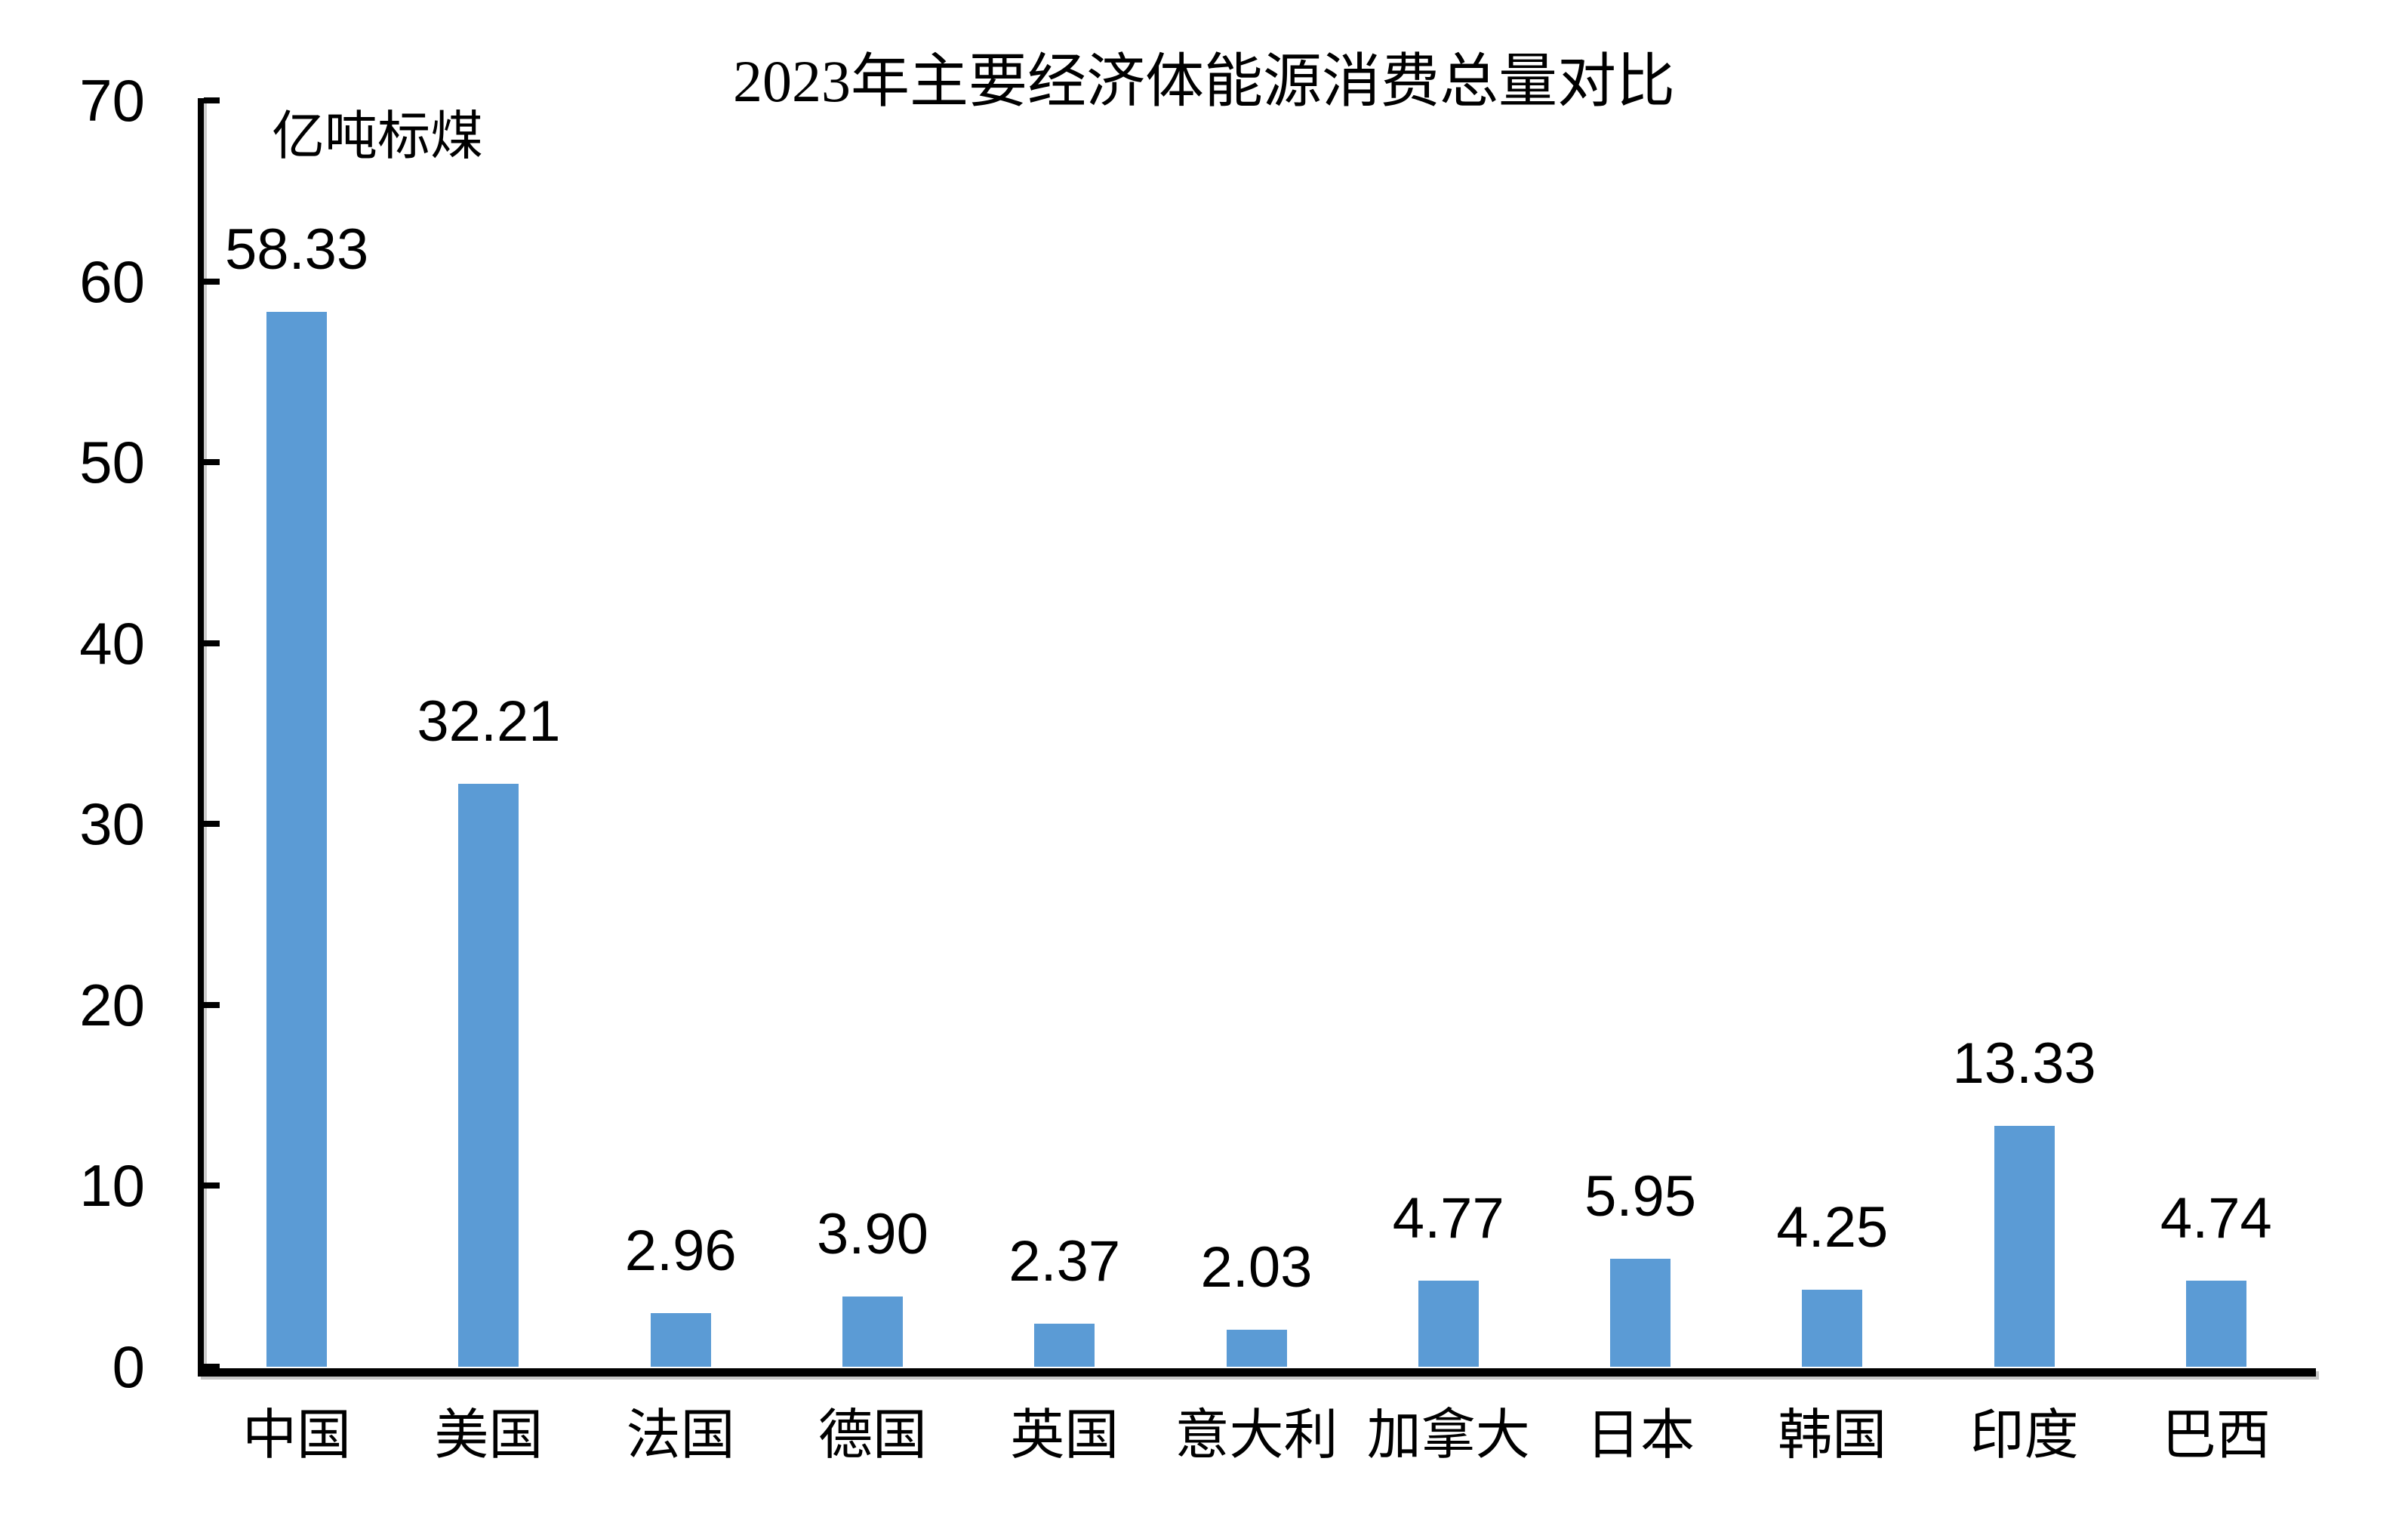 The width and height of the screenshot is (2408, 1517). Describe the element at coordinates (1203, 81) in the screenshot. I see `chart-title: 2023年主要经济体能源消费总量对比` at that location.